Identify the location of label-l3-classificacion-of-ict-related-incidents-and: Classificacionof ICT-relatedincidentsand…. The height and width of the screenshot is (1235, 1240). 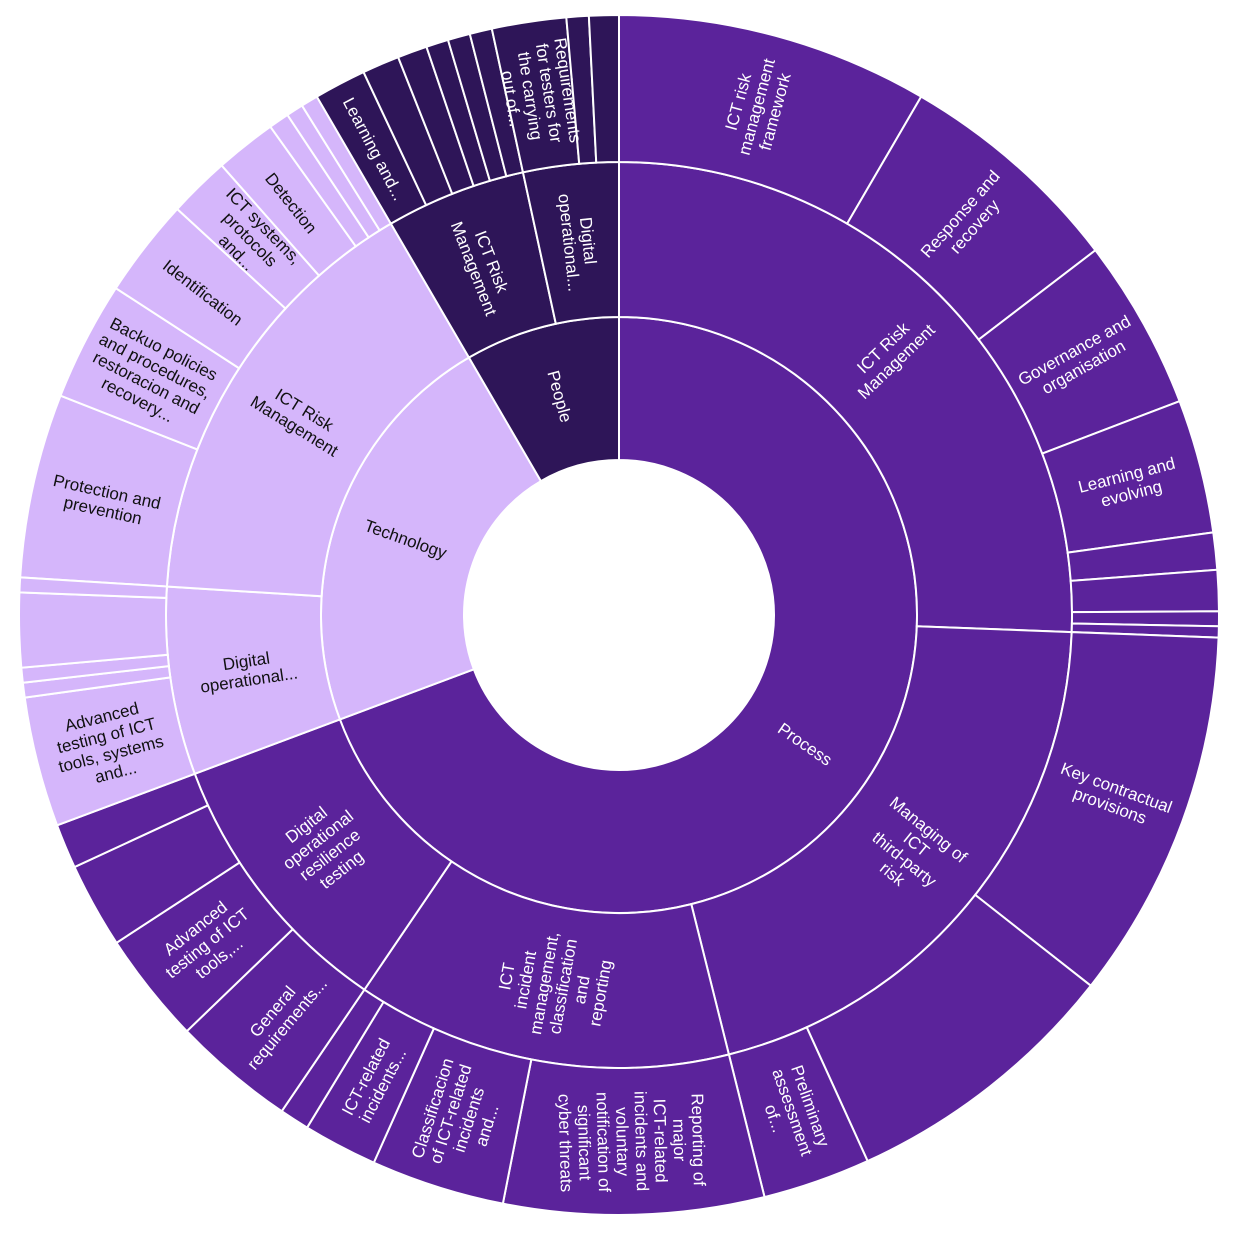
(460, 1117).